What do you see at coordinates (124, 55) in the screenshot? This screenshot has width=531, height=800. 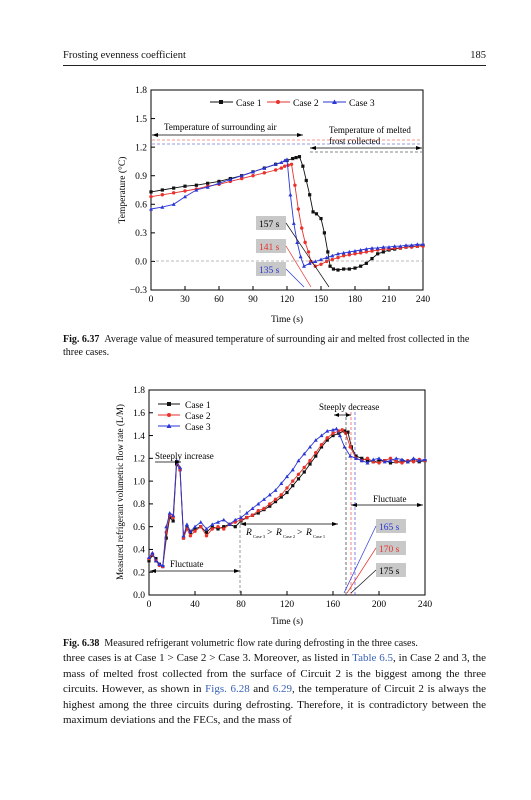 I see `running-head-title: Frosting evenness coefficient` at bounding box center [124, 55].